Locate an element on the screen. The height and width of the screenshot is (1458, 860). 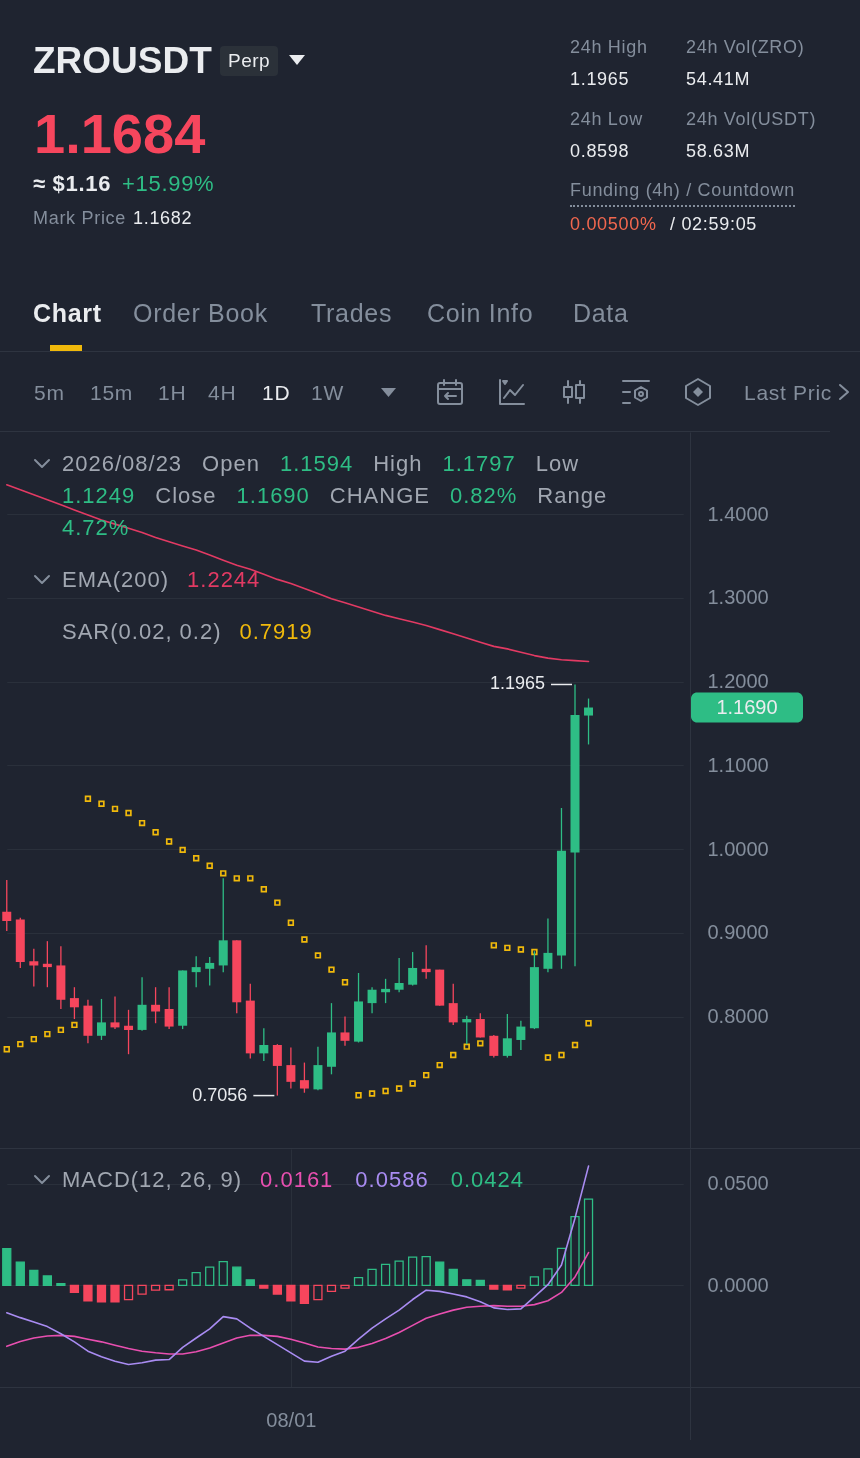
annotation: SAR(0.02, 0.2) is located at coordinates (142, 631).